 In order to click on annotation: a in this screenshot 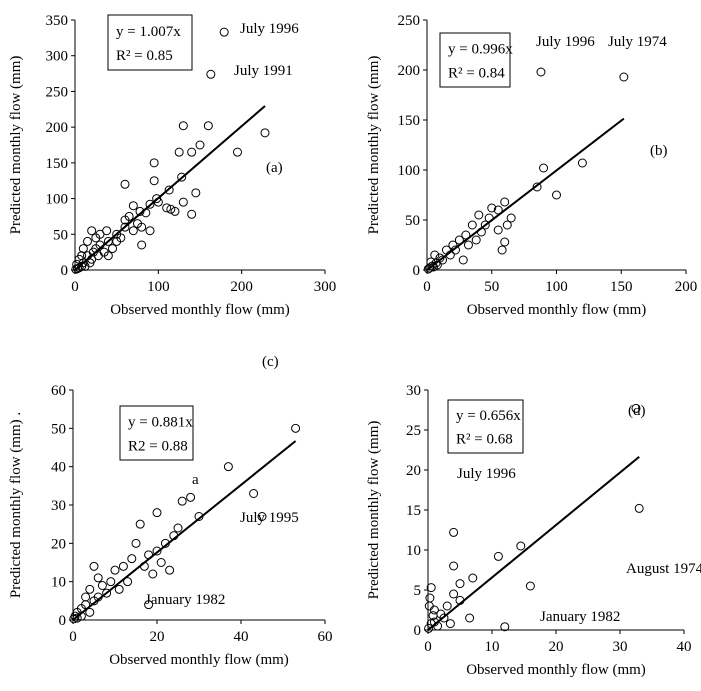, I will do `click(195, 480)`.